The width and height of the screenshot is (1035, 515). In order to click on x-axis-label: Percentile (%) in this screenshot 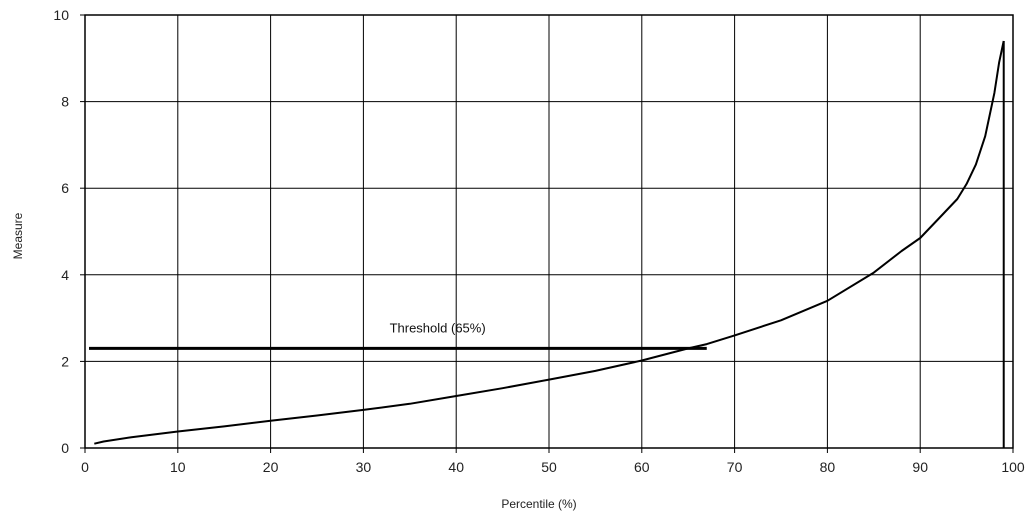, I will do `click(538, 504)`.